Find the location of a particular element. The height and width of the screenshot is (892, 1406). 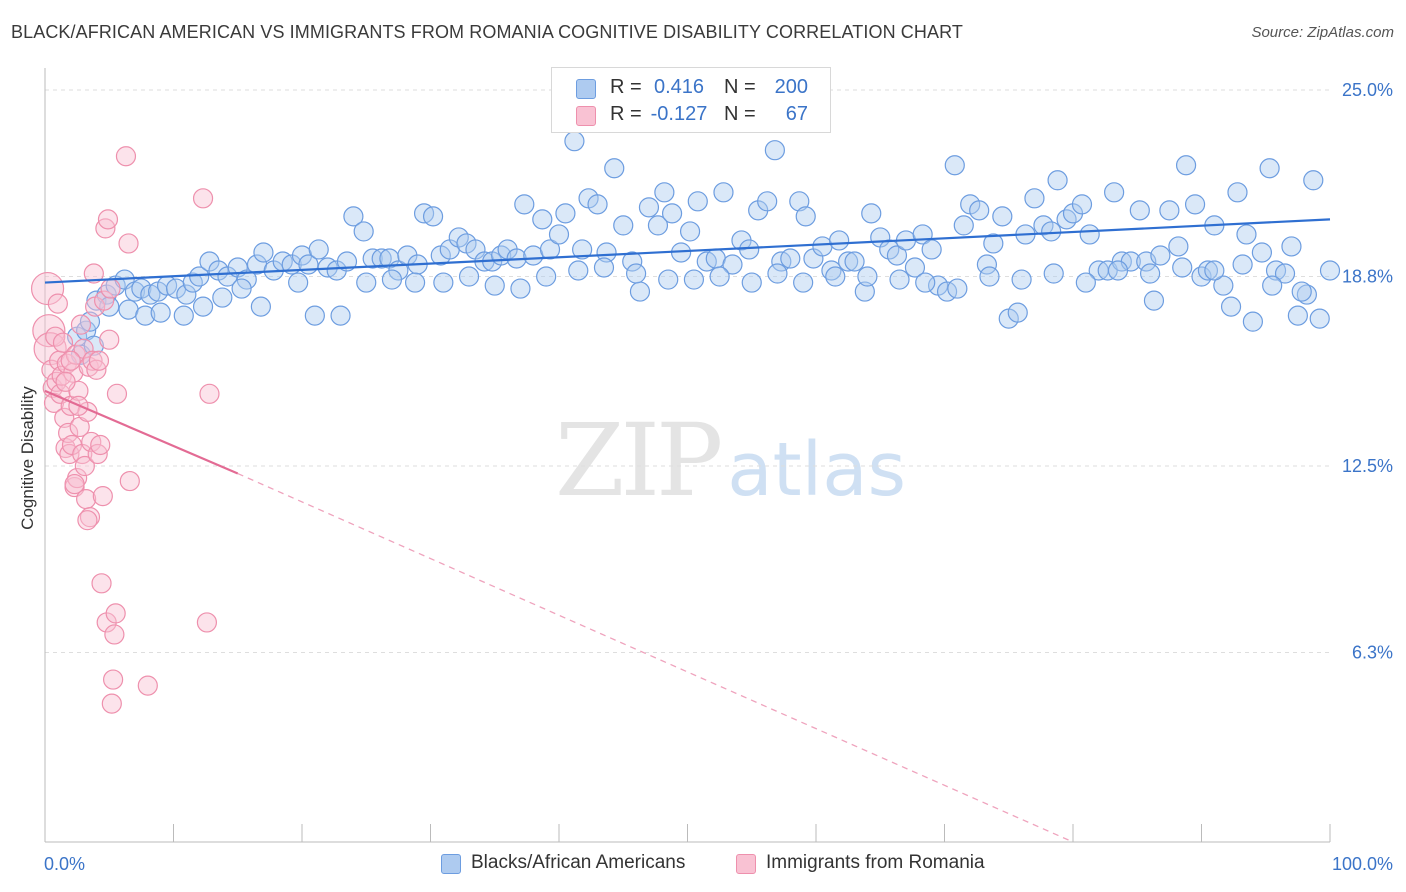

legend-row-blacks: R = 0.416 N = 200 is located at coordinates (691, 88).